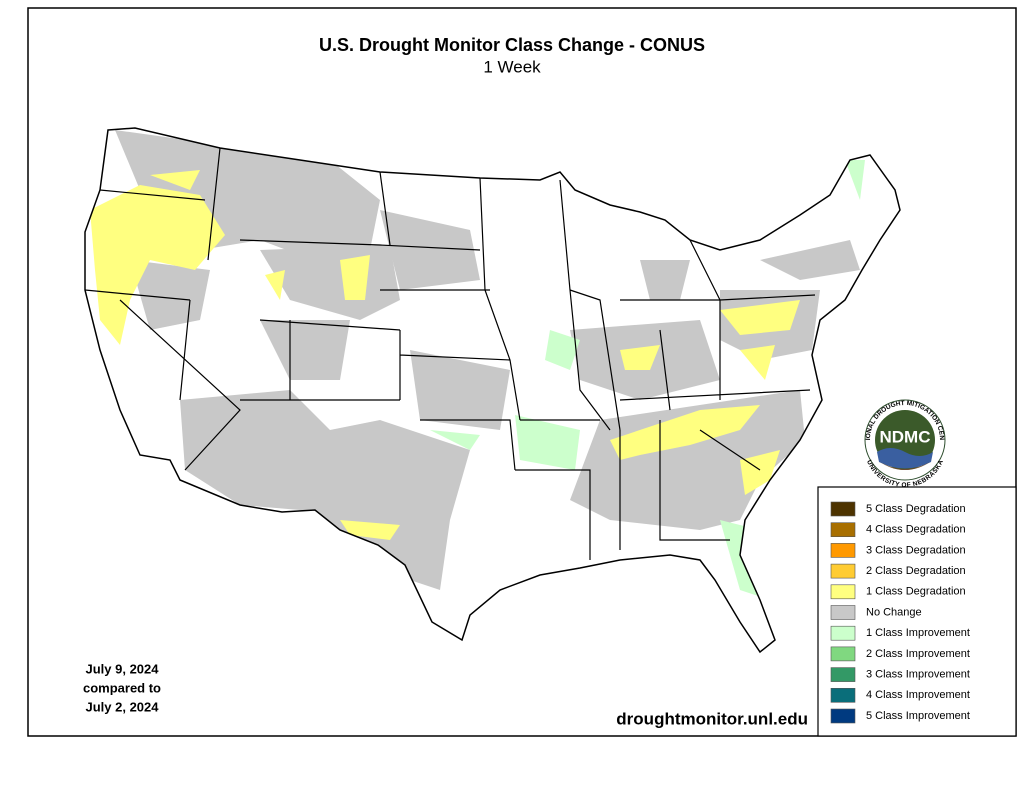 The image size is (1024, 792). I want to click on legend-label: 4 Class Degradation, so click(916, 530).